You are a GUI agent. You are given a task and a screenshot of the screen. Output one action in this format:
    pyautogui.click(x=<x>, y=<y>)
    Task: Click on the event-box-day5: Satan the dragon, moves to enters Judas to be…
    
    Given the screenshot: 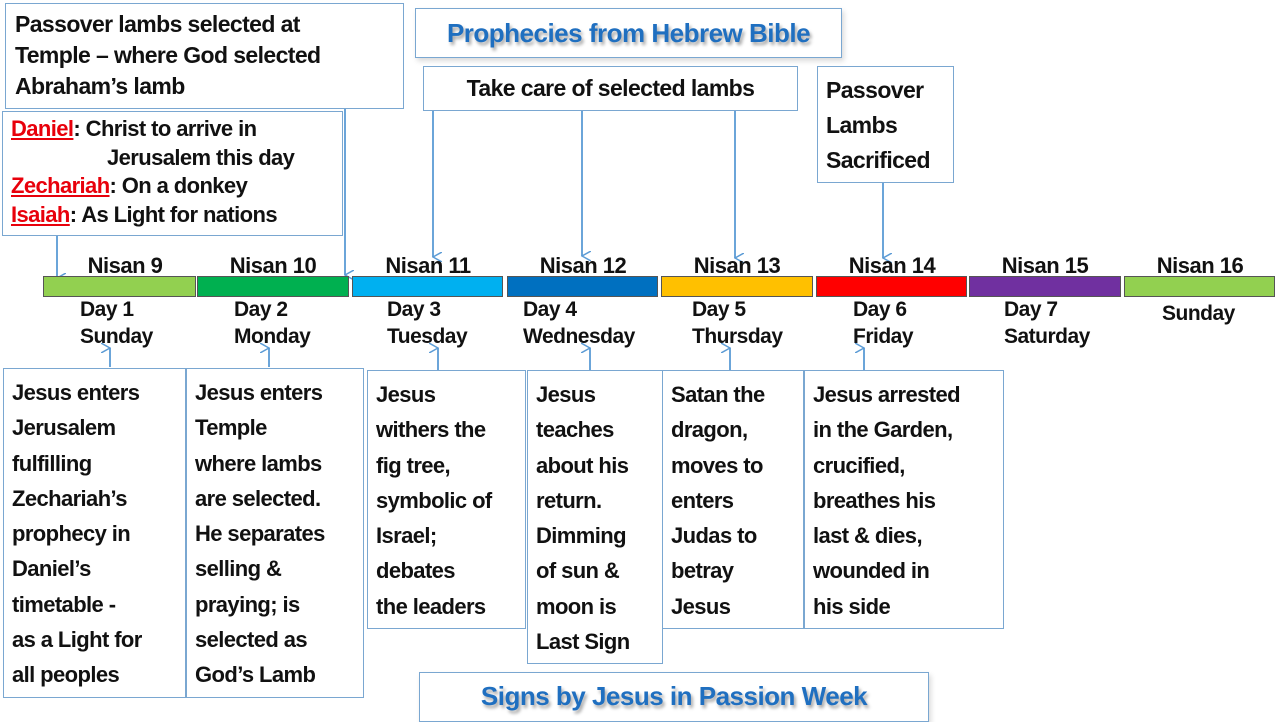 What is the action you would take?
    pyautogui.click(x=733, y=499)
    